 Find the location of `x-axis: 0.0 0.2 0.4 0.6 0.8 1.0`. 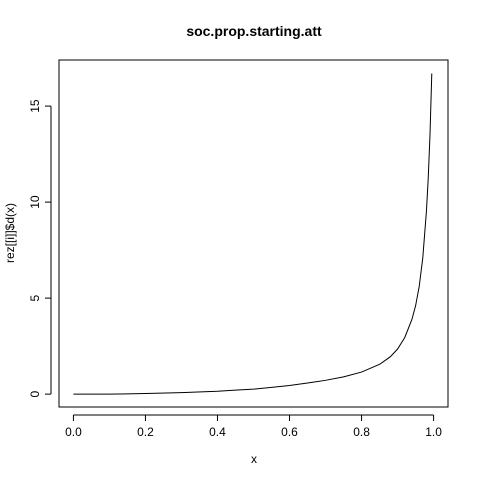

x-axis: 0.0 0.2 0.4 0.6 0.8 1.0 is located at coordinates (253, 426).